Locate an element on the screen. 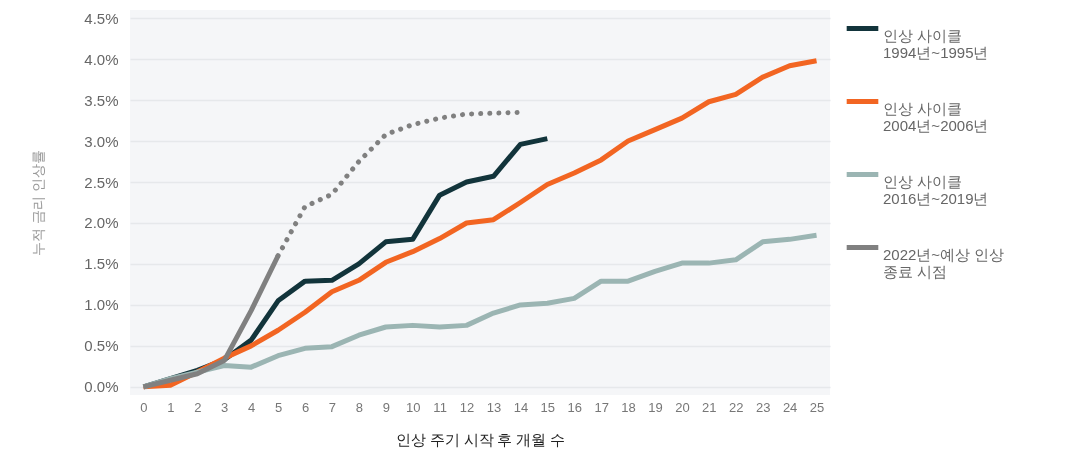 The height and width of the screenshot is (456, 1073). y-tick-label: 2.0% is located at coordinates (101, 223).